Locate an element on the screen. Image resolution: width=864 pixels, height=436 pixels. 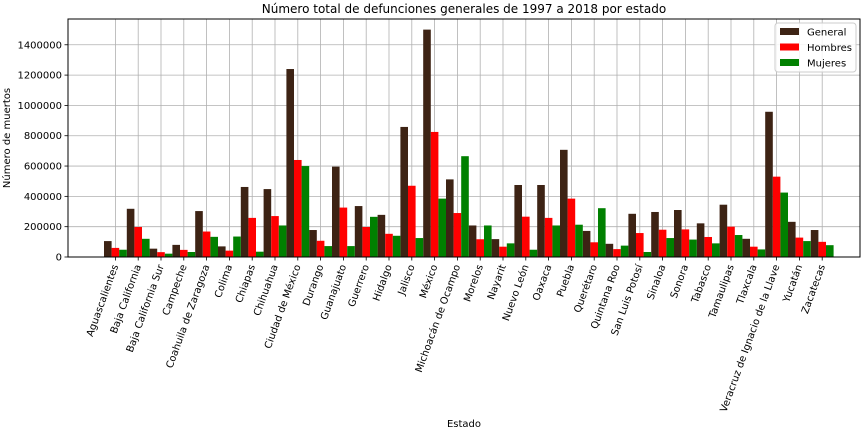
legend-label: General is located at coordinates (826, 33).